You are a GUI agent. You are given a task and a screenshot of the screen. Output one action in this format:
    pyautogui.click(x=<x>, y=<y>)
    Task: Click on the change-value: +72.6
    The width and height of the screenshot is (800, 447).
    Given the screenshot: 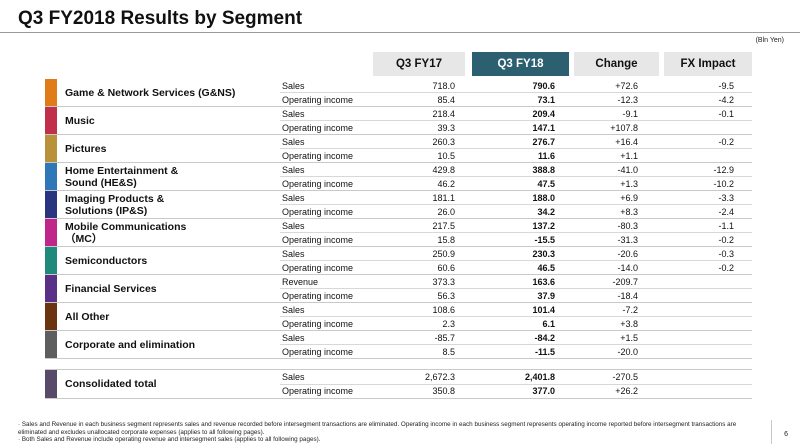 What is the action you would take?
    pyautogui.click(x=626, y=85)
    